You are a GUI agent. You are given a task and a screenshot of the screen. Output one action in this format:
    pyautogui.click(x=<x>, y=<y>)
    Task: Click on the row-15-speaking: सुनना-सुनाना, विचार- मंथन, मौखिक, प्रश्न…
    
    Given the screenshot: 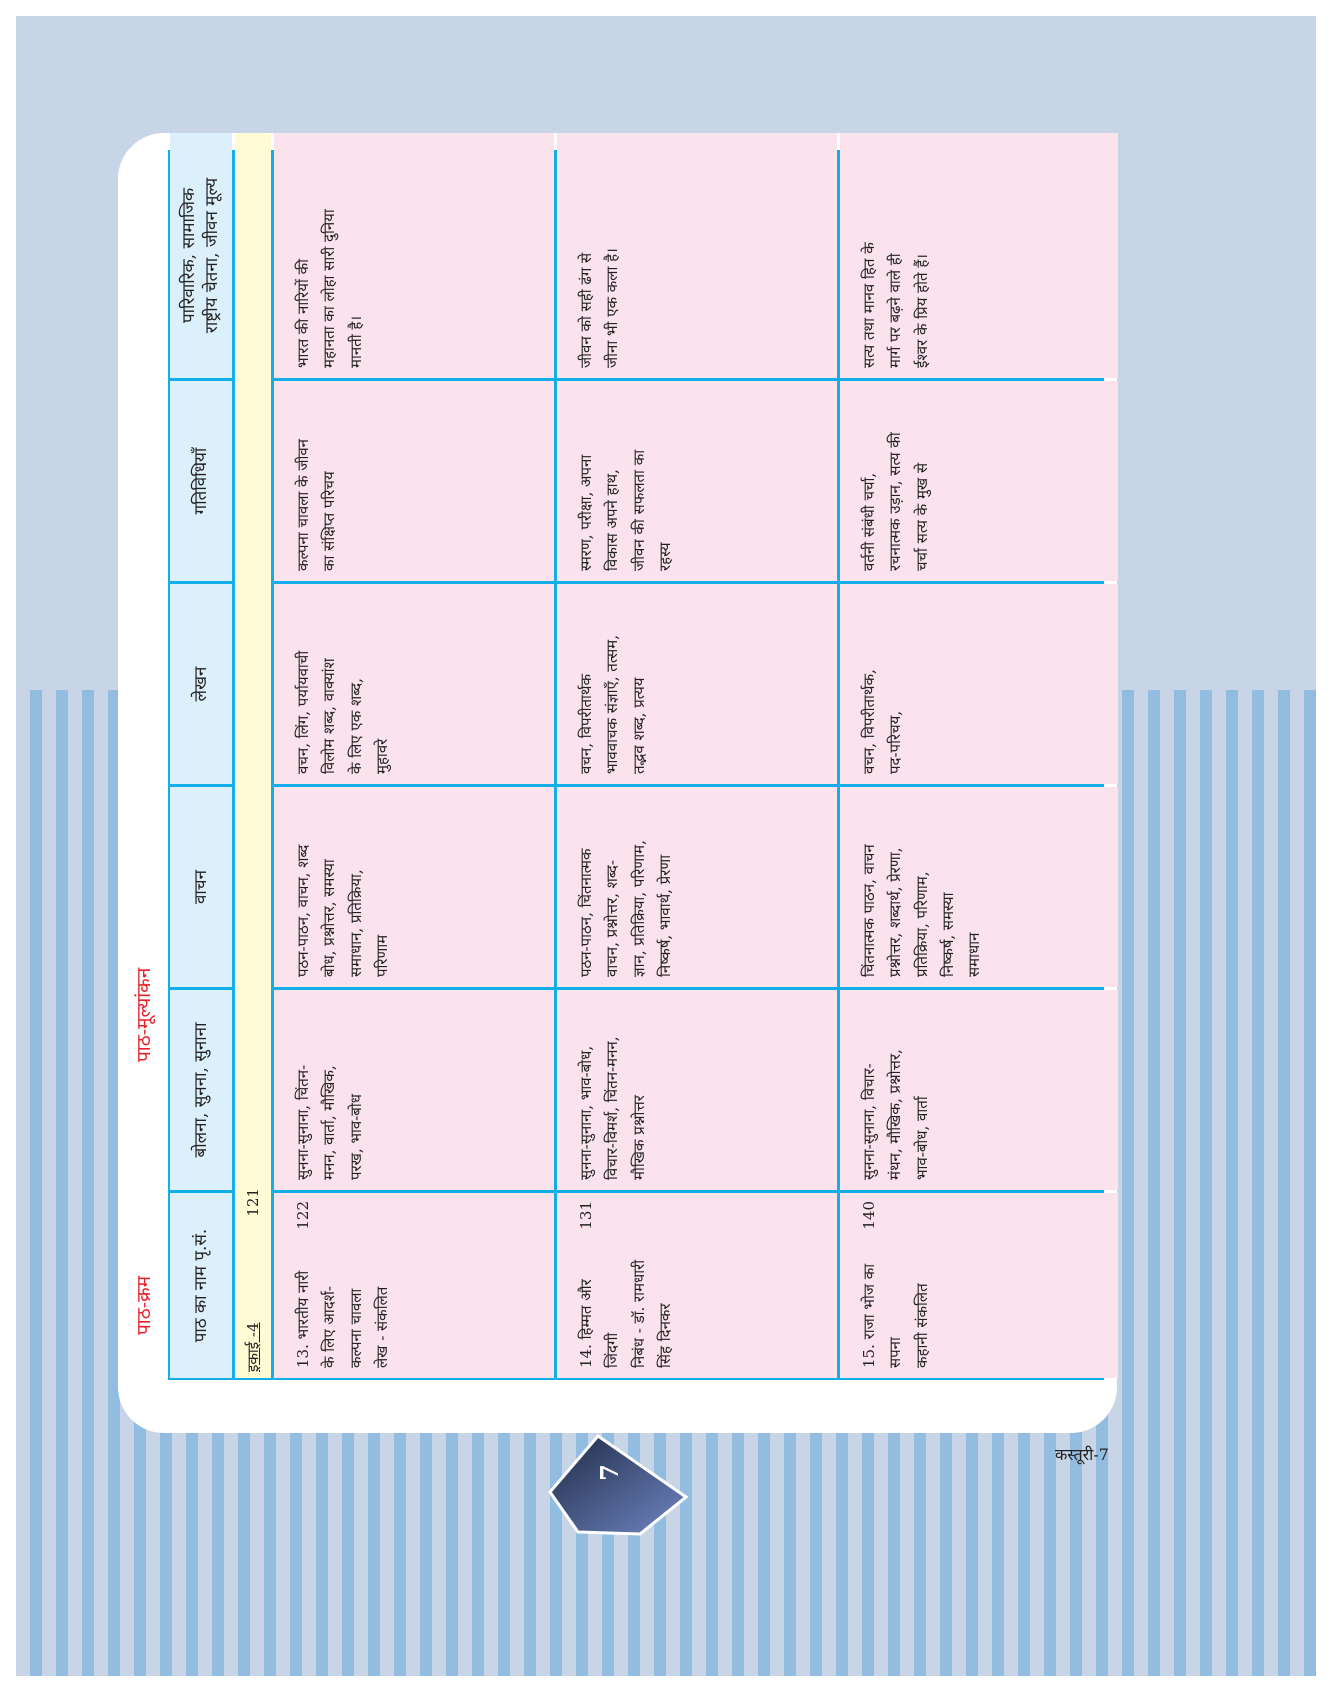 What is the action you would take?
    pyautogui.click(x=979, y=1090)
    